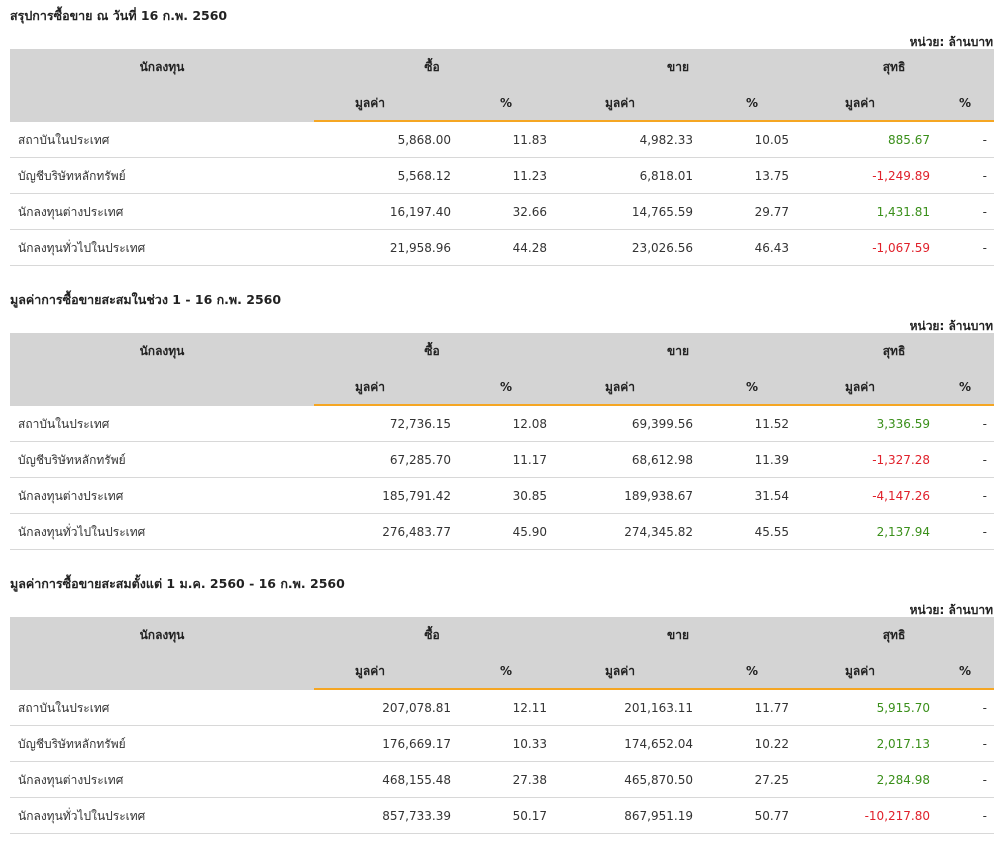  Describe the element at coordinates (771, 816) in the screenshot. I see `sell-percent: 50.77` at that location.